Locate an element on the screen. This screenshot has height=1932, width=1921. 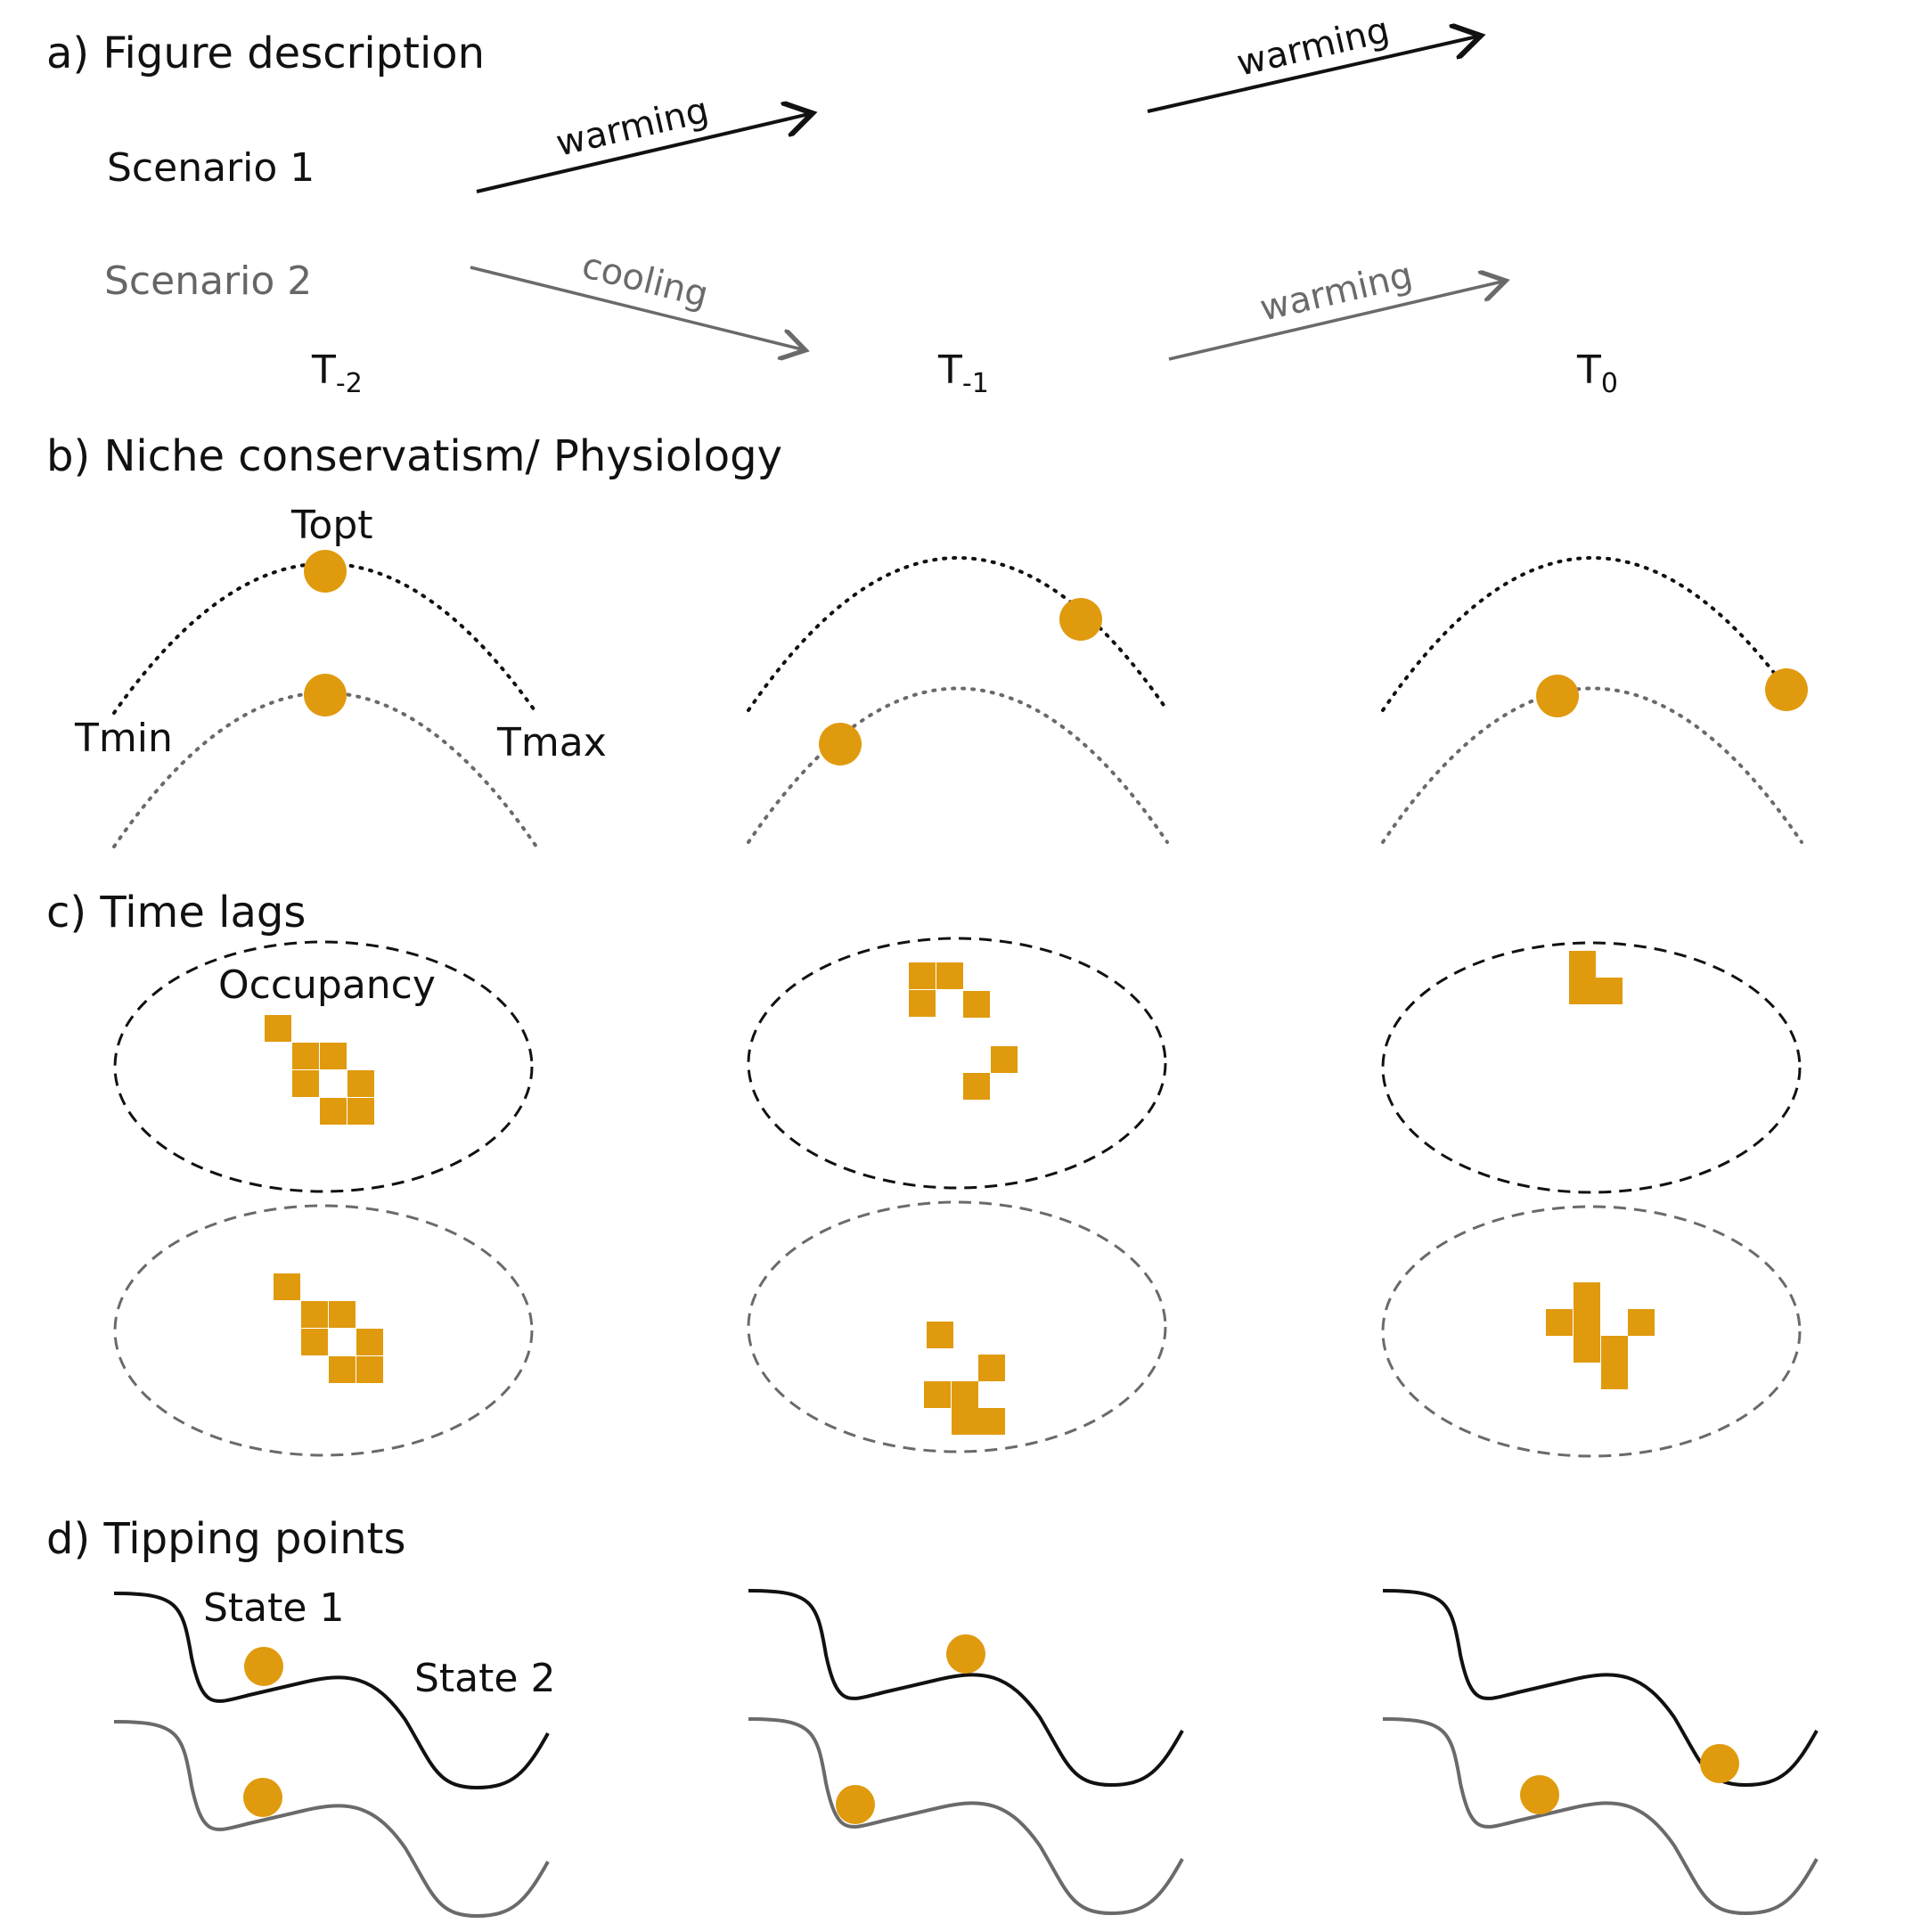
range-ellipse-s1-t0 is located at coordinates (1591, 1067).